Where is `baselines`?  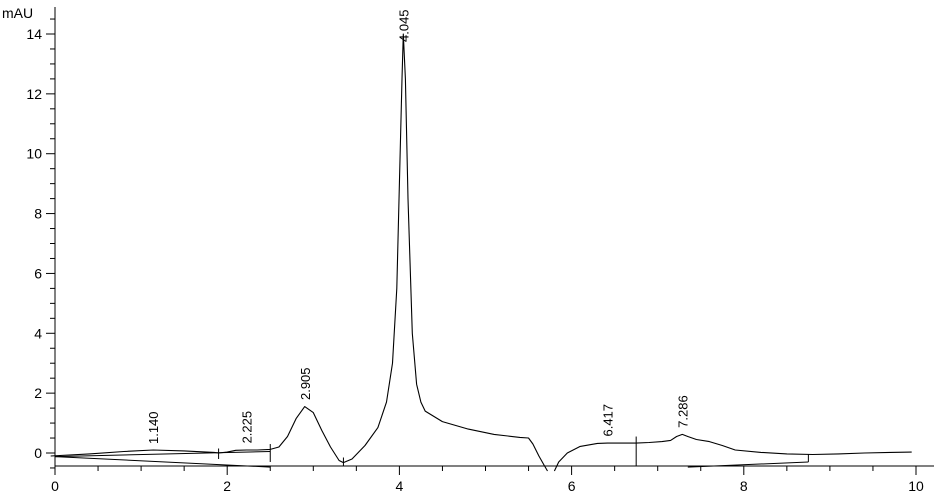
baselines is located at coordinates (431, 459).